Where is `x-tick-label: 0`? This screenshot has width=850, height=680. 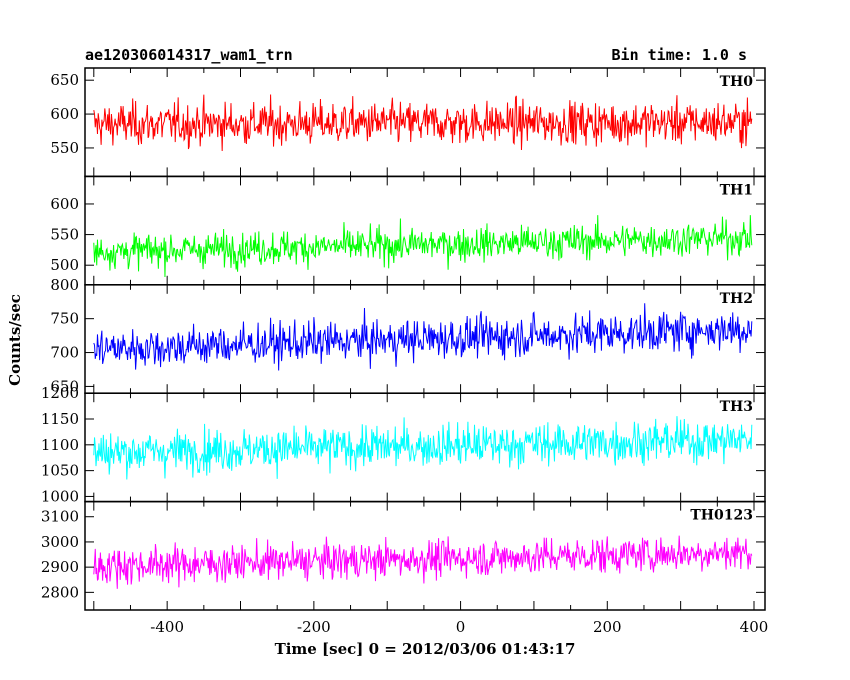
x-tick-label: 0 is located at coordinates (461, 627).